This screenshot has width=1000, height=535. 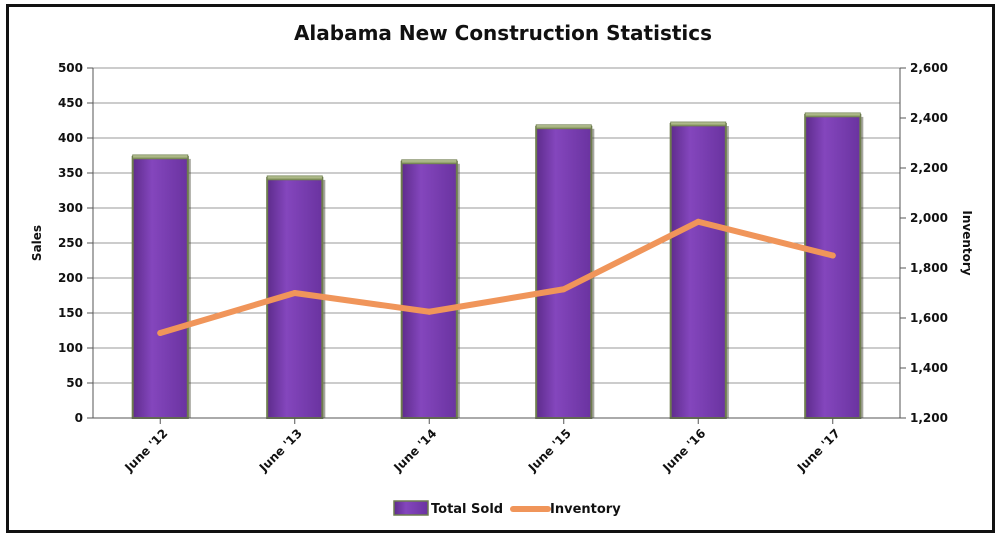 What do you see at coordinates (929, 368) in the screenshot?
I see `right-tick-label: 1,400` at bounding box center [929, 368].